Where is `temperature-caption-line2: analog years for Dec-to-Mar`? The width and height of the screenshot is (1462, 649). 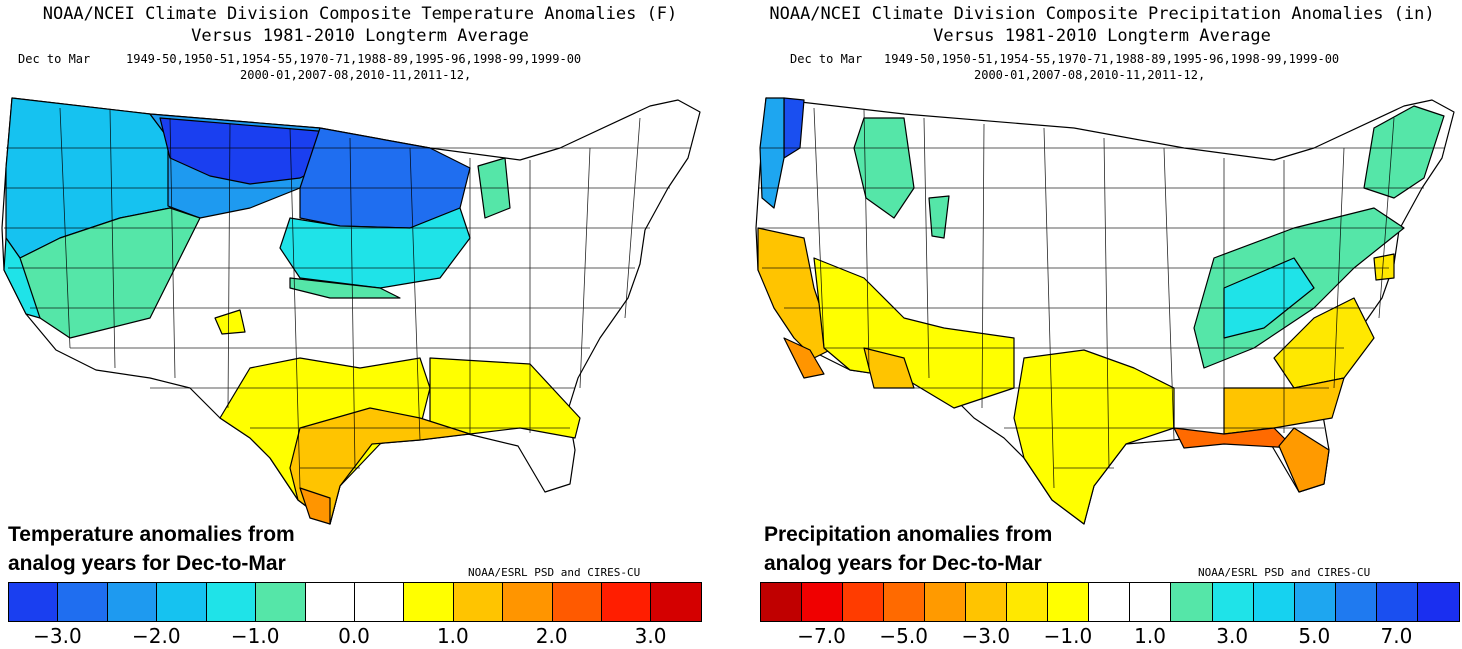 temperature-caption-line2: analog years for Dec-to-Mar is located at coordinates (147, 563).